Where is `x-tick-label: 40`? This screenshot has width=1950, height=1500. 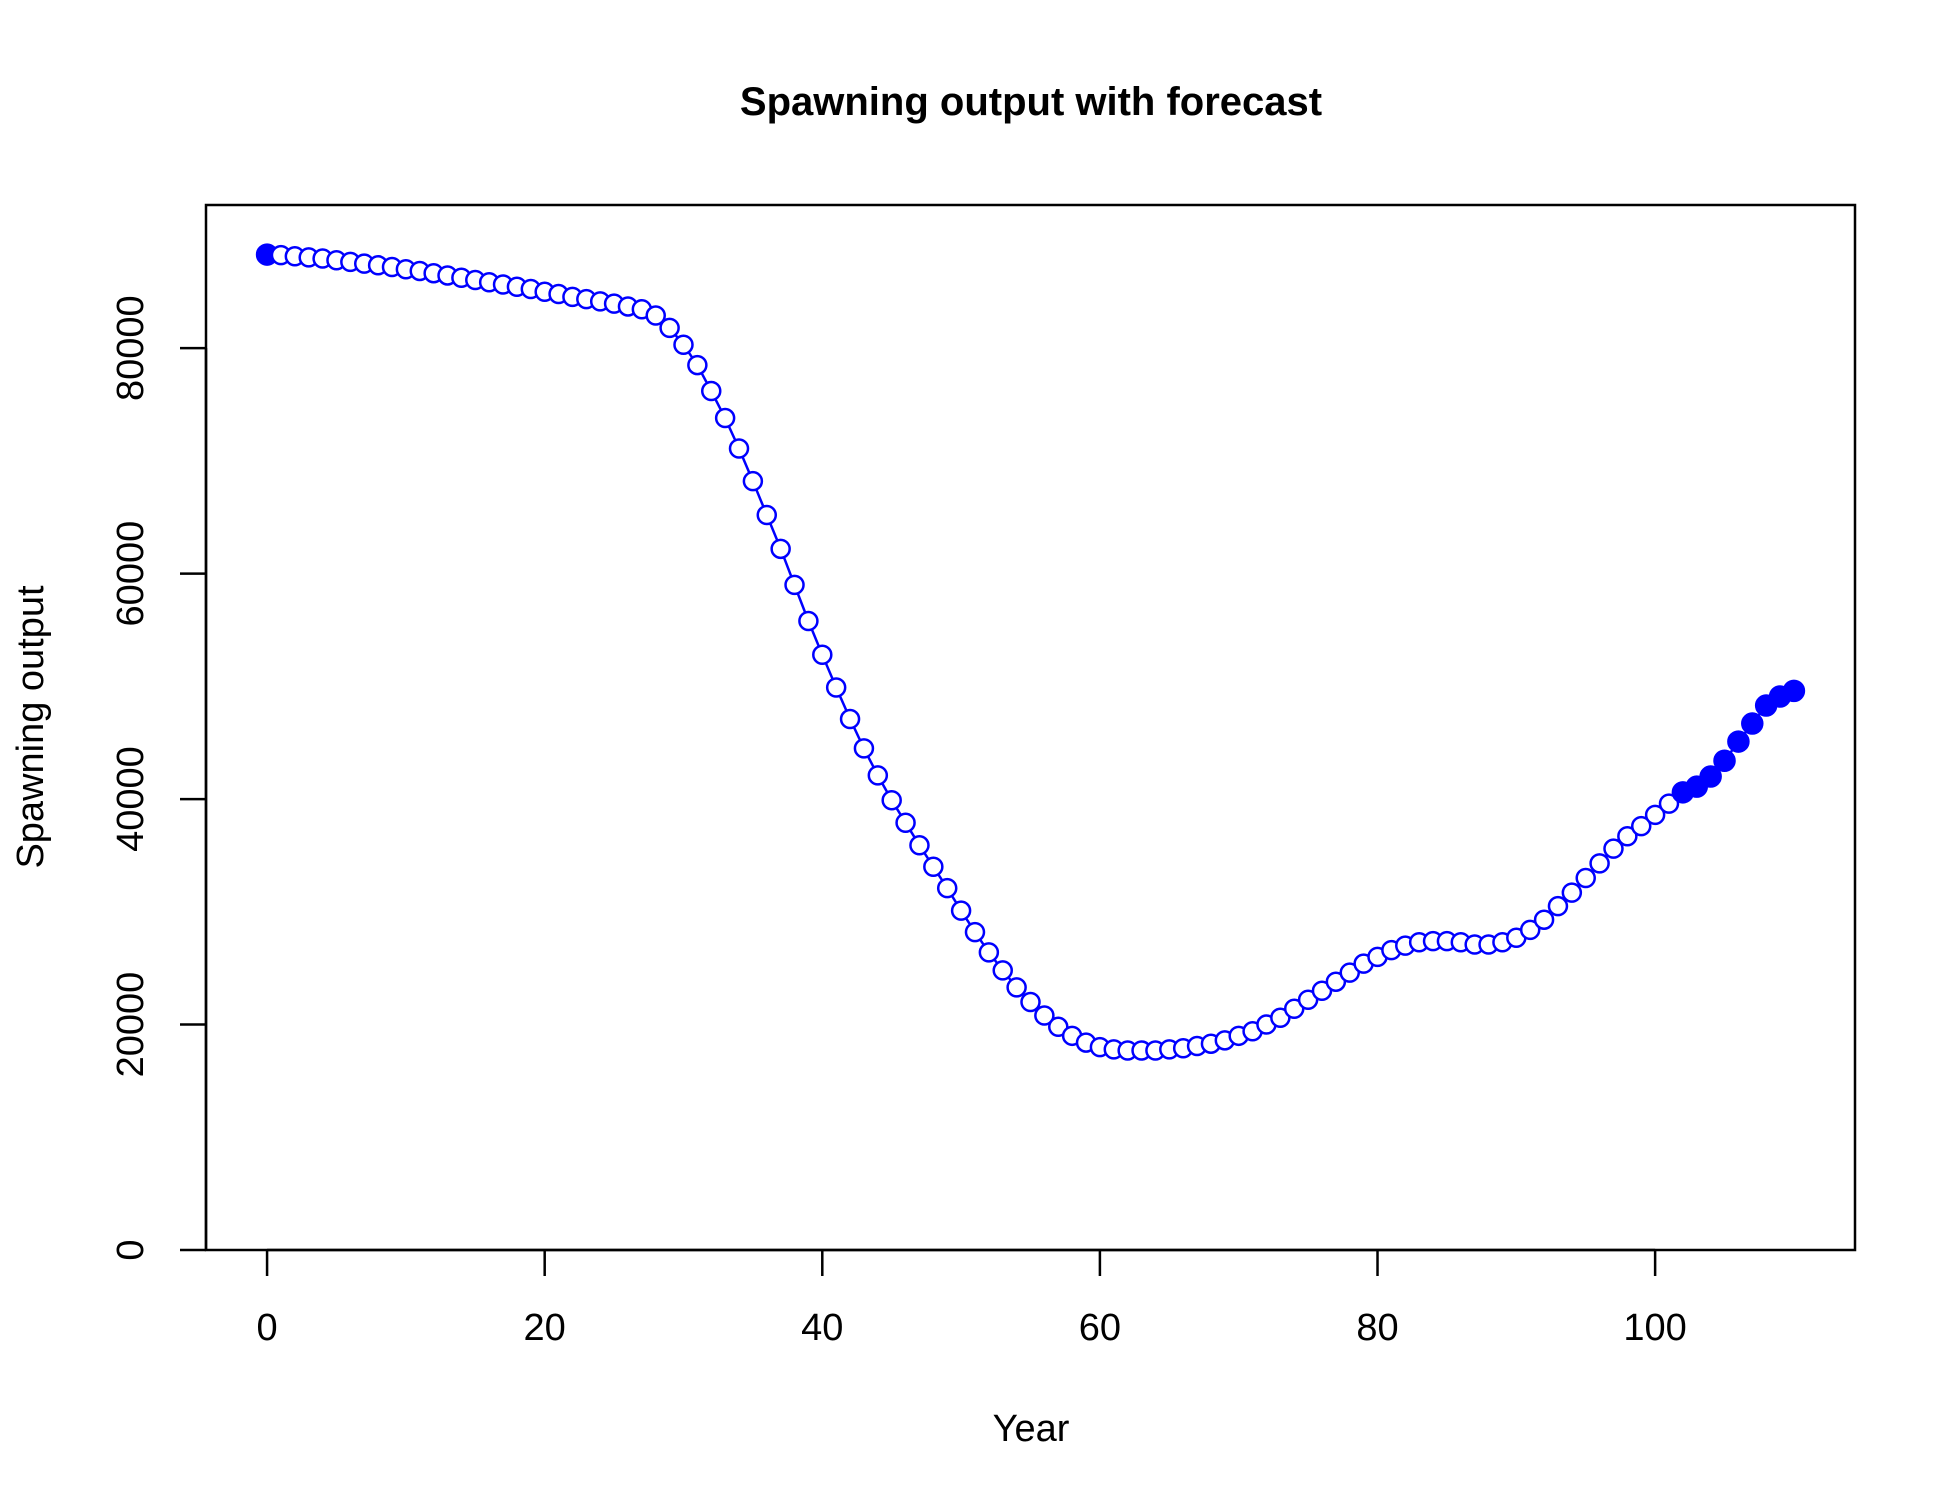
x-tick-label: 40 is located at coordinates (822, 1328).